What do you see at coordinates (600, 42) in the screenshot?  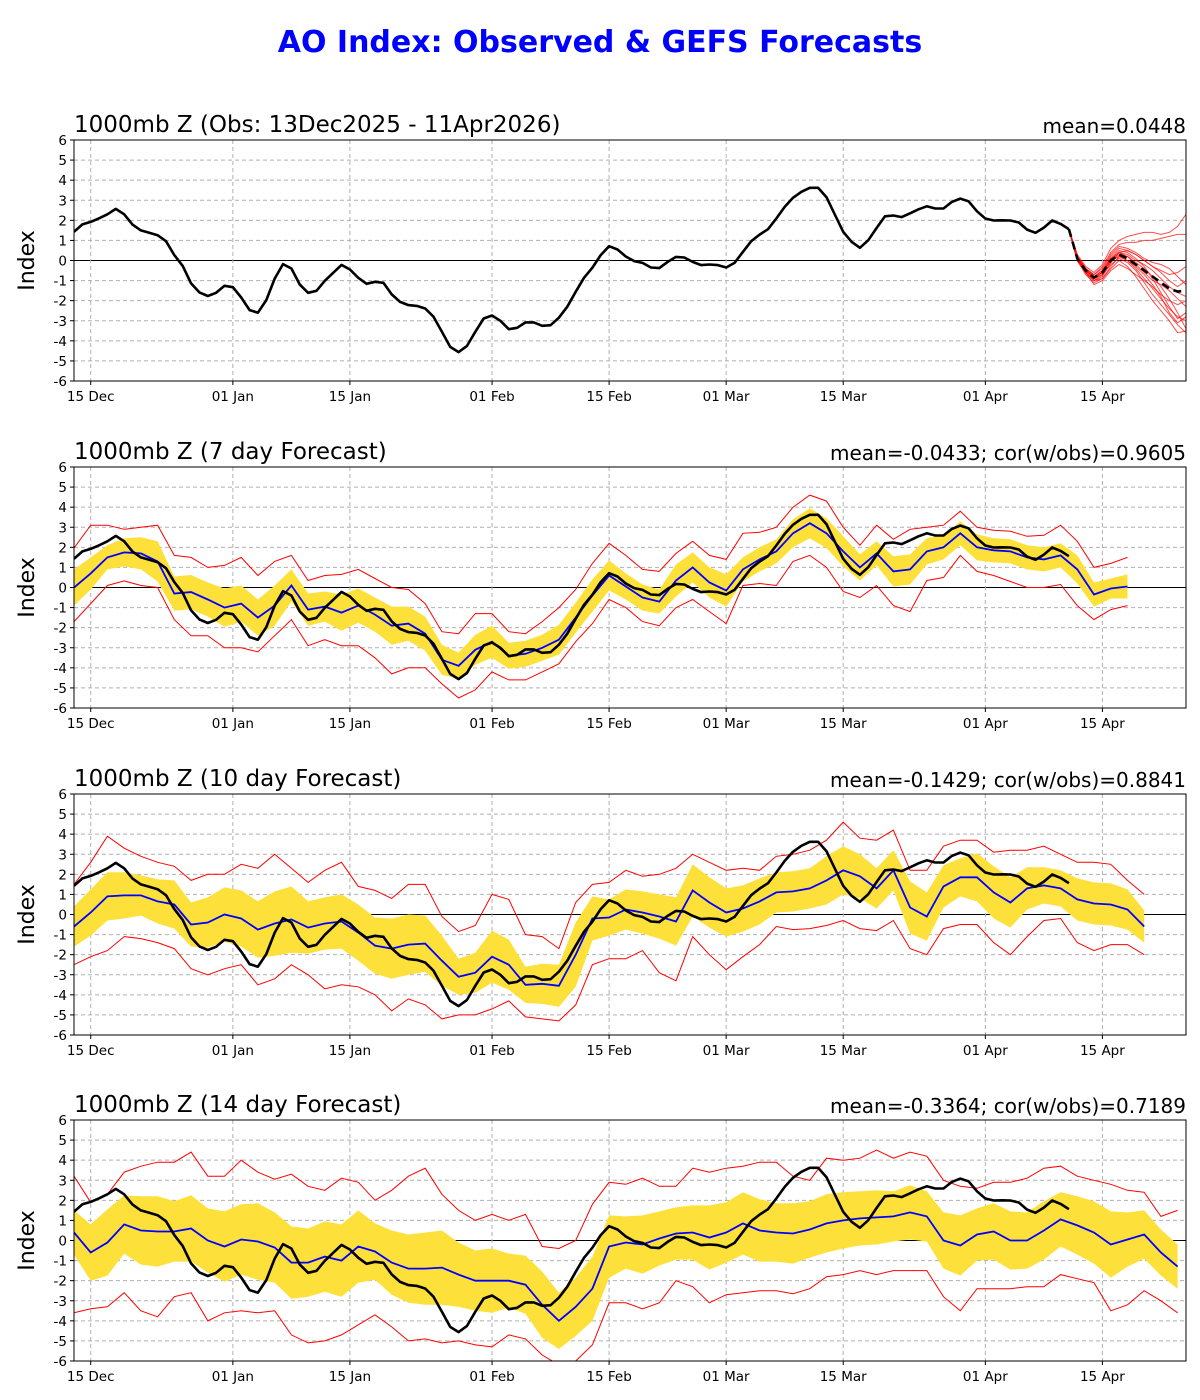 I see `figure-title: AO Index: Observed & GEFS Forecasts` at bounding box center [600, 42].